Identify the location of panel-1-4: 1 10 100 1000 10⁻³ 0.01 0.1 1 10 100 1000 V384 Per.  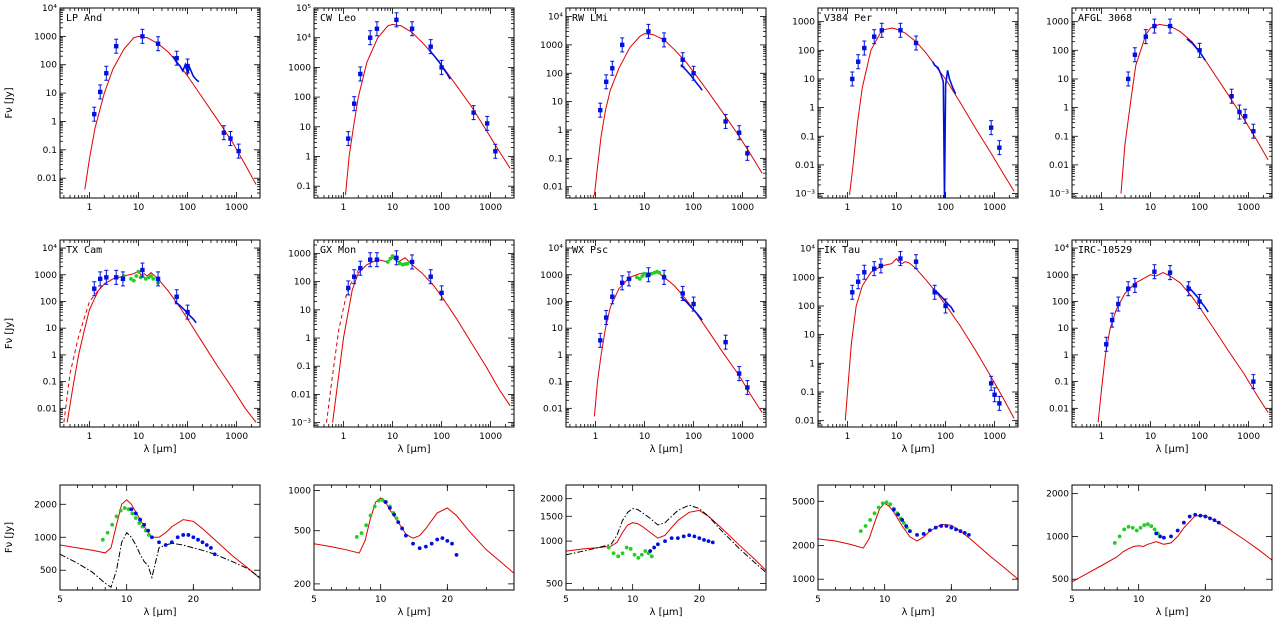
(905, 110).